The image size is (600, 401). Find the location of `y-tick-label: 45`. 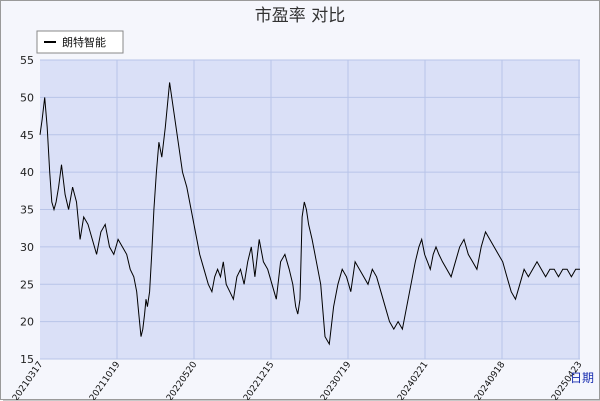

y-tick-label: 45 is located at coordinates (27, 135).